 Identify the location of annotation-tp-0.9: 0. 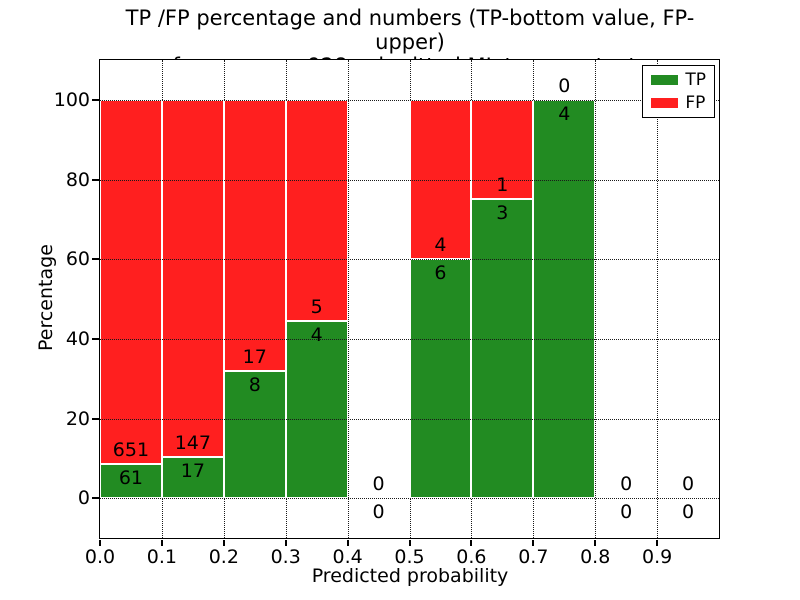
(688, 512).